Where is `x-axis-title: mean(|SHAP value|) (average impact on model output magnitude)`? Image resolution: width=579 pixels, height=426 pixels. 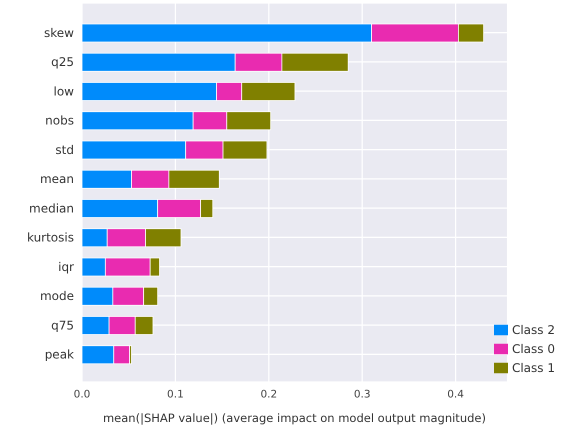
x-axis-title: mean(|SHAP value|) (average impact on model output magnitude) is located at coordinates (294, 418).